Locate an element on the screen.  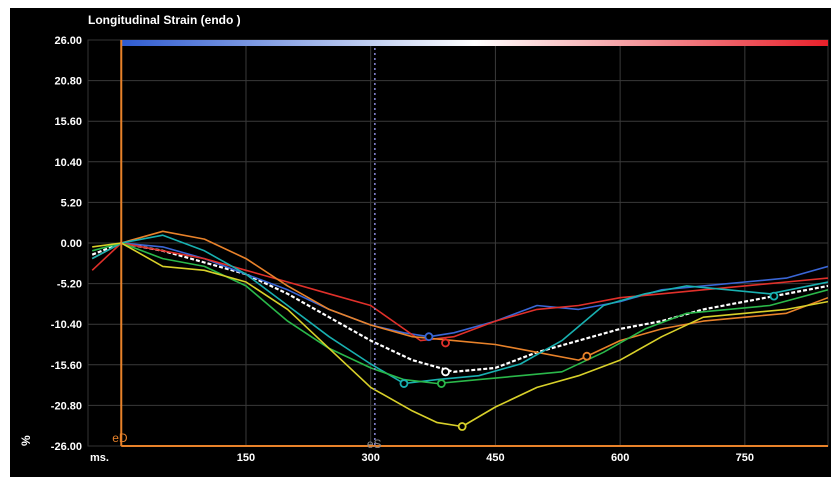
y-tick-label: 10.40 is located at coordinates (68, 163).